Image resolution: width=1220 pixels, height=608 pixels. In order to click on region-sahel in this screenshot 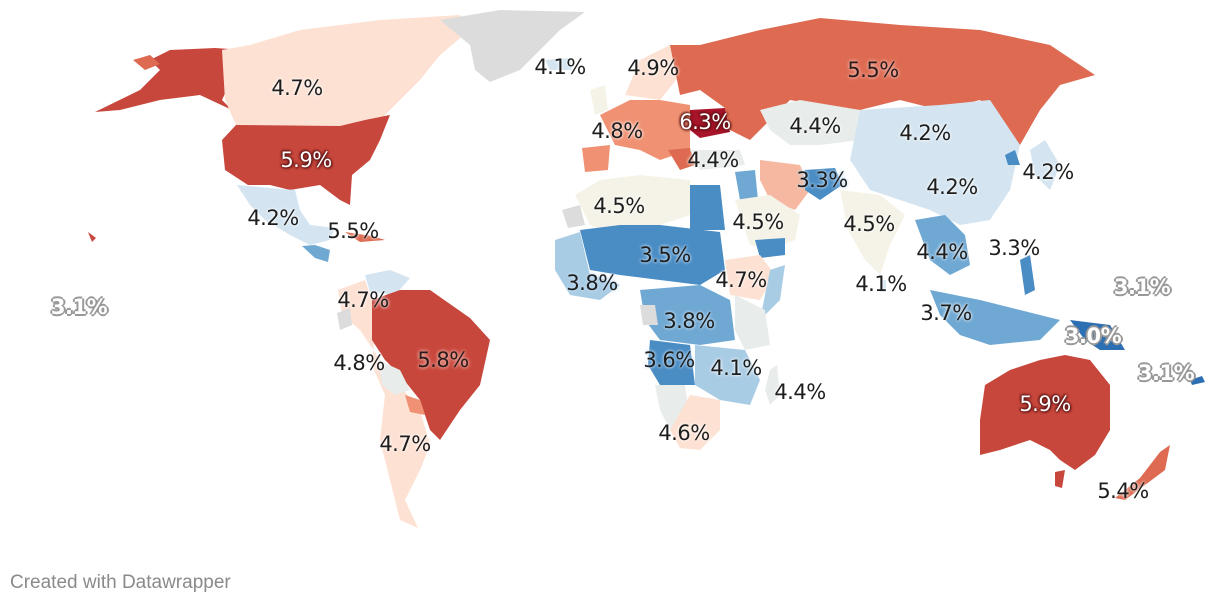, I will do `click(652, 255)`.